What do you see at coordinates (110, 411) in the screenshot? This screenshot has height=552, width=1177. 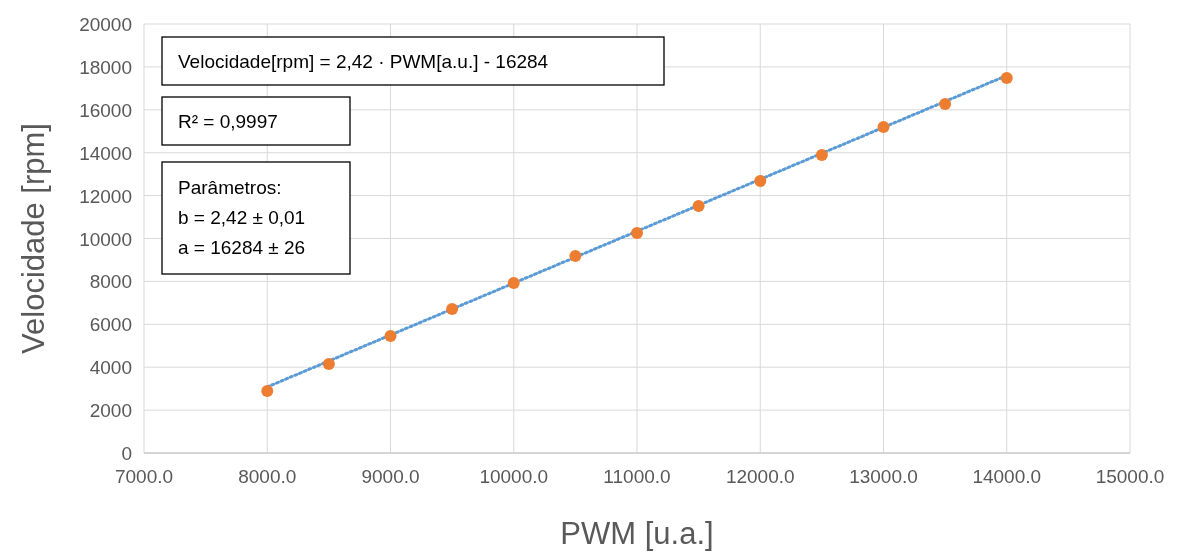 I see `y-tick-label: 2000` at bounding box center [110, 411].